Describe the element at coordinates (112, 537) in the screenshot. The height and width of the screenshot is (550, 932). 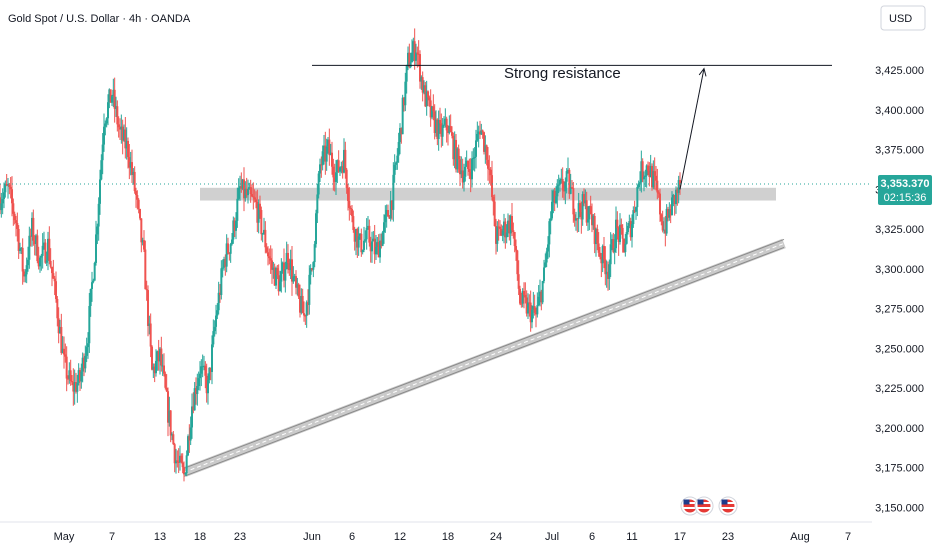
I see `time-tick-label: 7` at that location.